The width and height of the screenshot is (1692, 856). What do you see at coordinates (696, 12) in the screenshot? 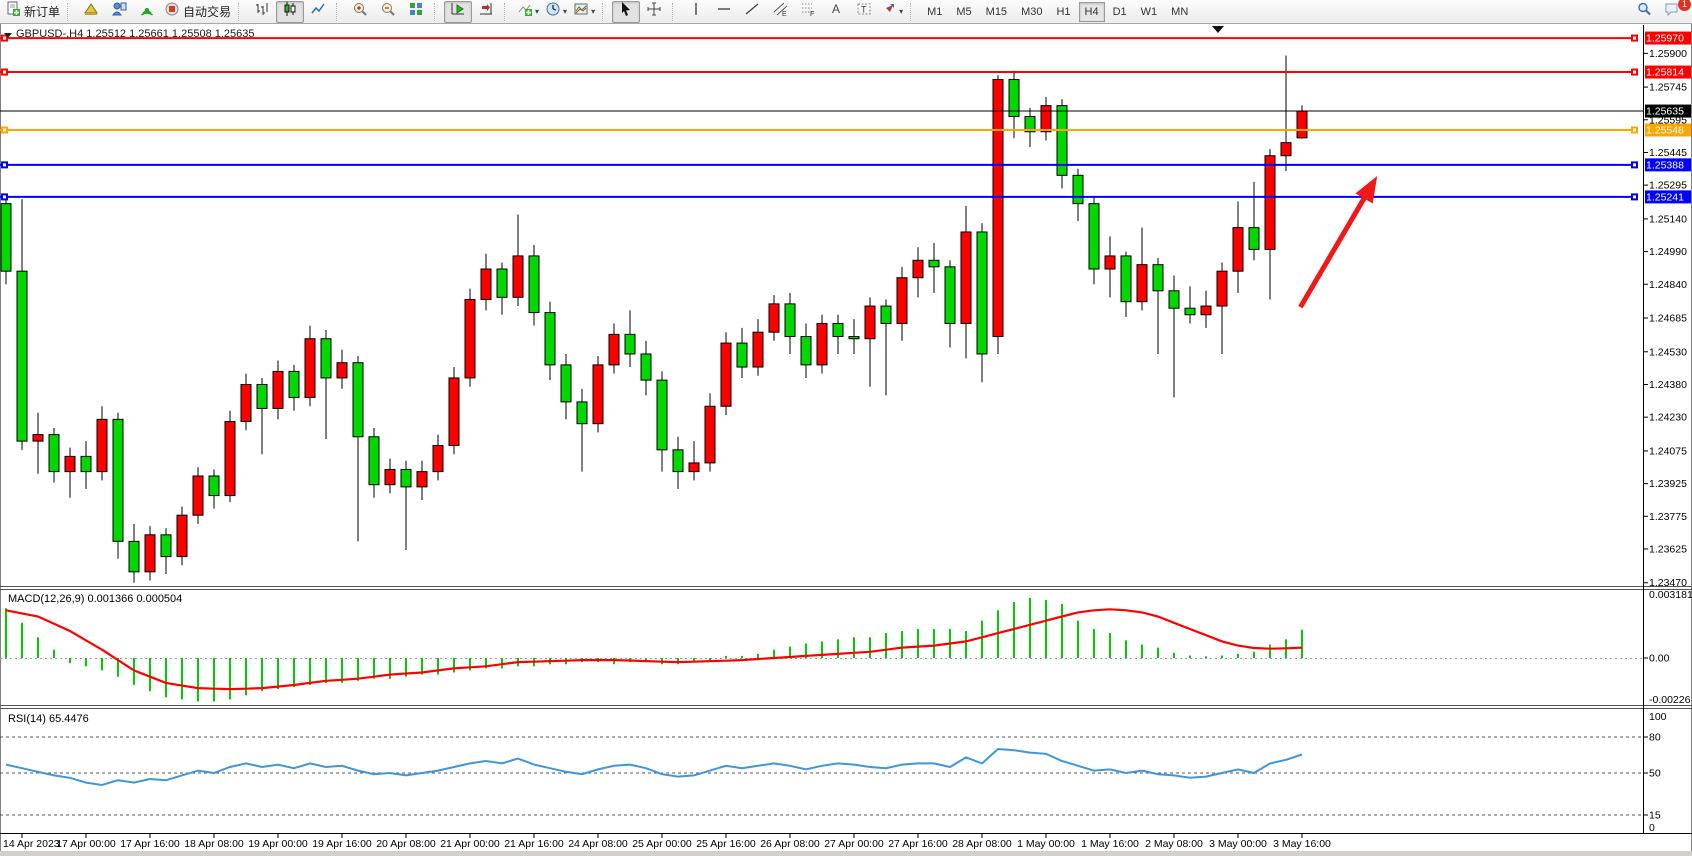
I see `vline-button` at bounding box center [696, 12].